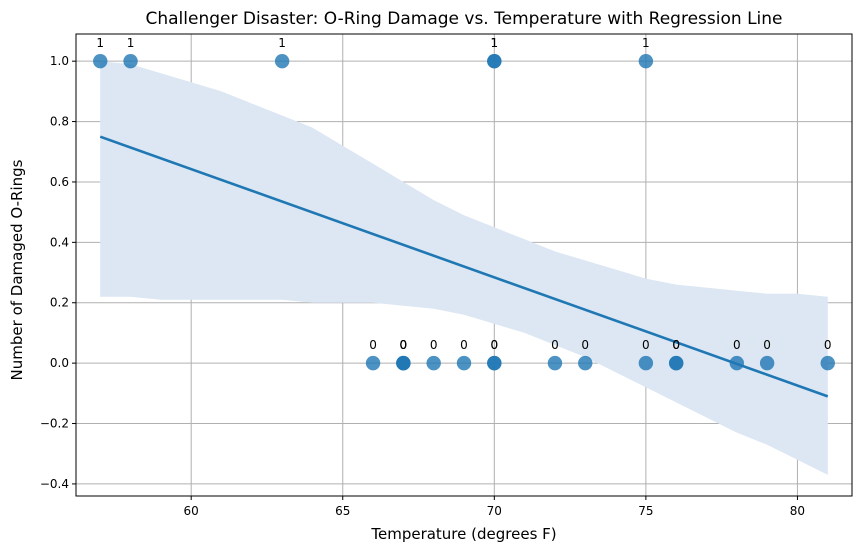  I want to click on x-tick-label: 80, so click(797, 511).